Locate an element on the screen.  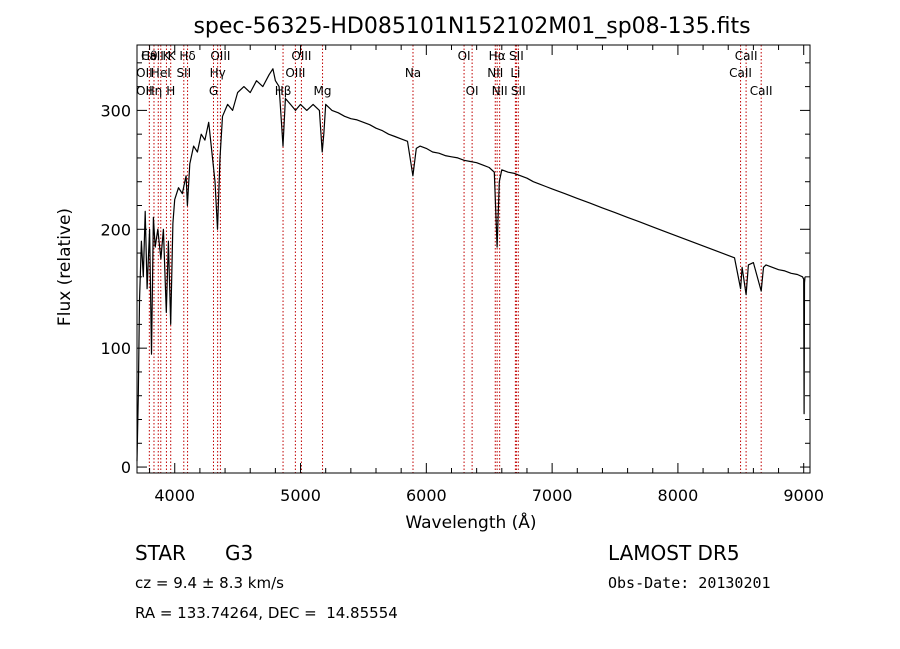
x-tick-label-2: 6000 is located at coordinates (426, 495).